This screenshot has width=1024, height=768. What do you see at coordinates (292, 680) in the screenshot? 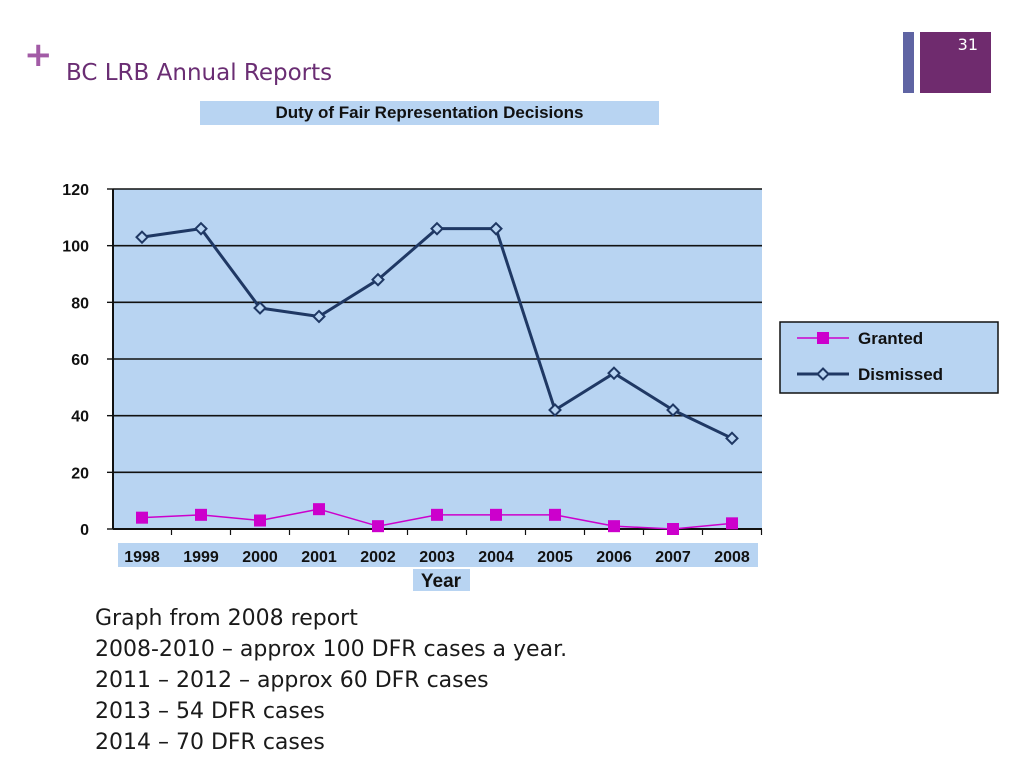
I see `note-line: 2011 – 2012 – approx 60 DFR cases` at bounding box center [292, 680].